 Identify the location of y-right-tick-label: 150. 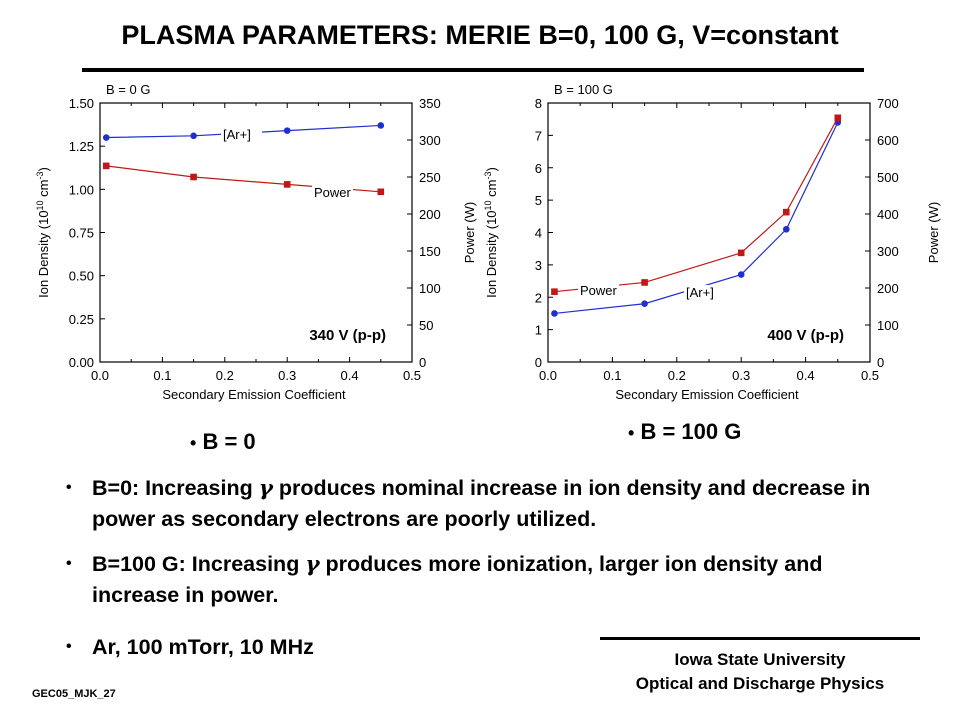
(430, 251).